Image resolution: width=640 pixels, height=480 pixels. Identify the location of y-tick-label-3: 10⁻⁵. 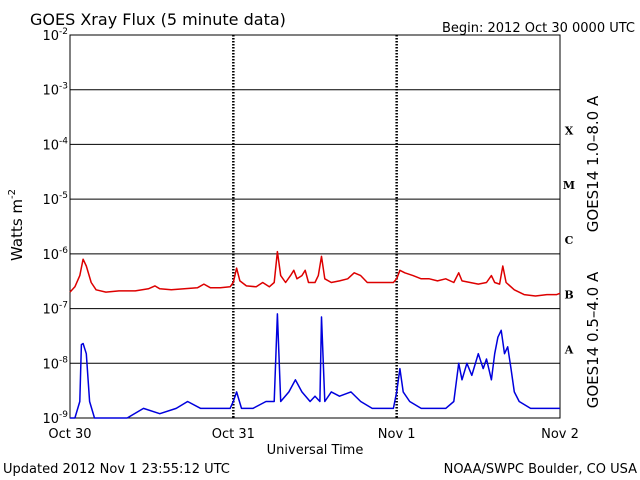
(55, 199).